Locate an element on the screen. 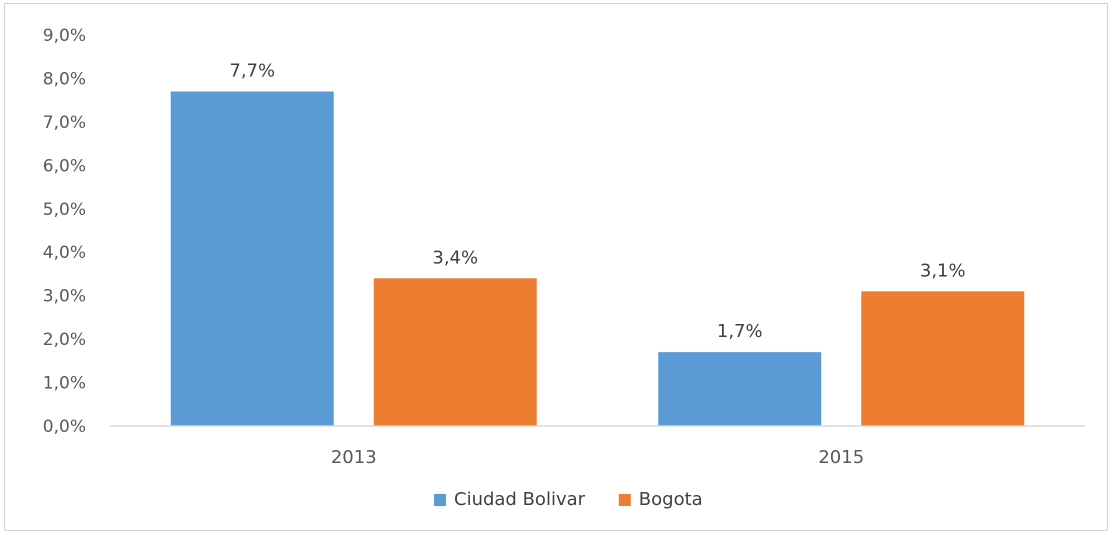 The width and height of the screenshot is (1115, 535). bar-bogota-2015 is located at coordinates (943, 358).